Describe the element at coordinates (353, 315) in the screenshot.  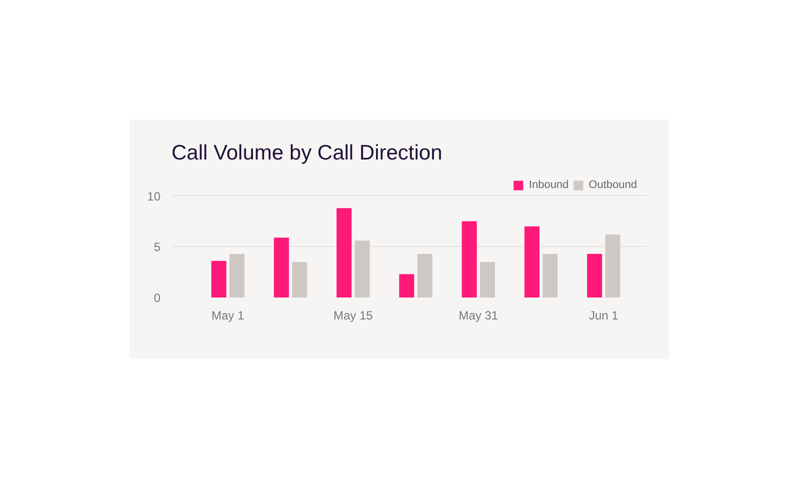
I see `x-tick-label: May 15` at that location.